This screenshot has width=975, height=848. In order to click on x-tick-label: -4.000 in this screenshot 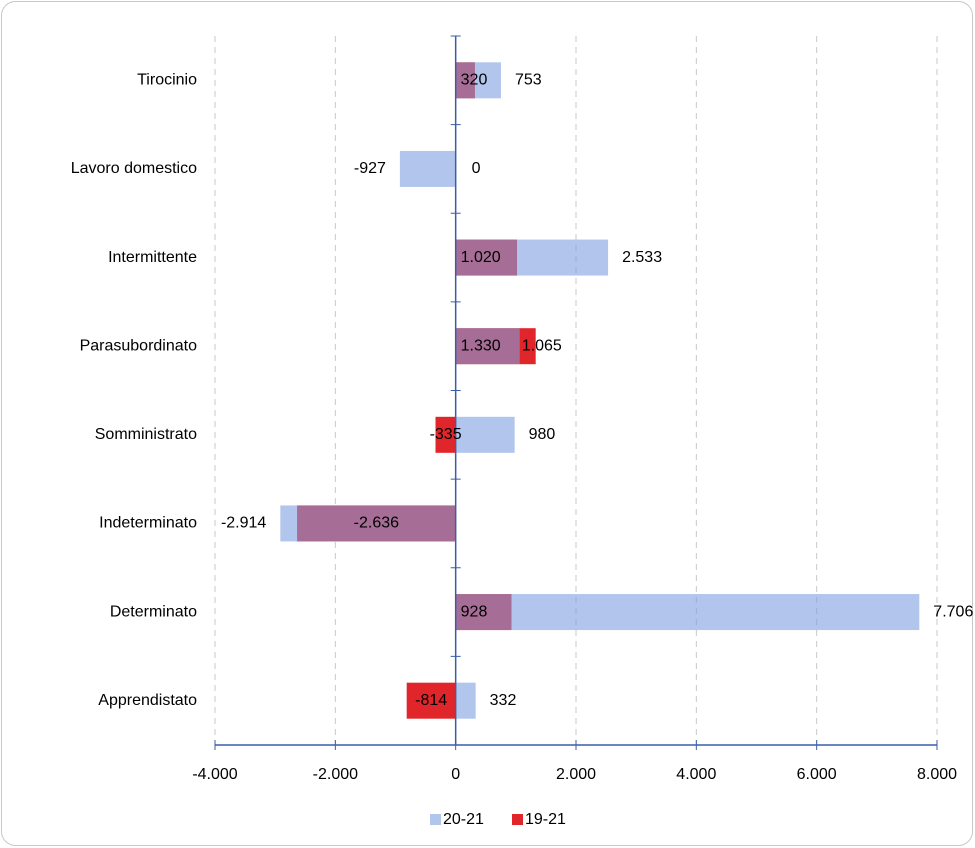, I will do `click(214, 774)`.